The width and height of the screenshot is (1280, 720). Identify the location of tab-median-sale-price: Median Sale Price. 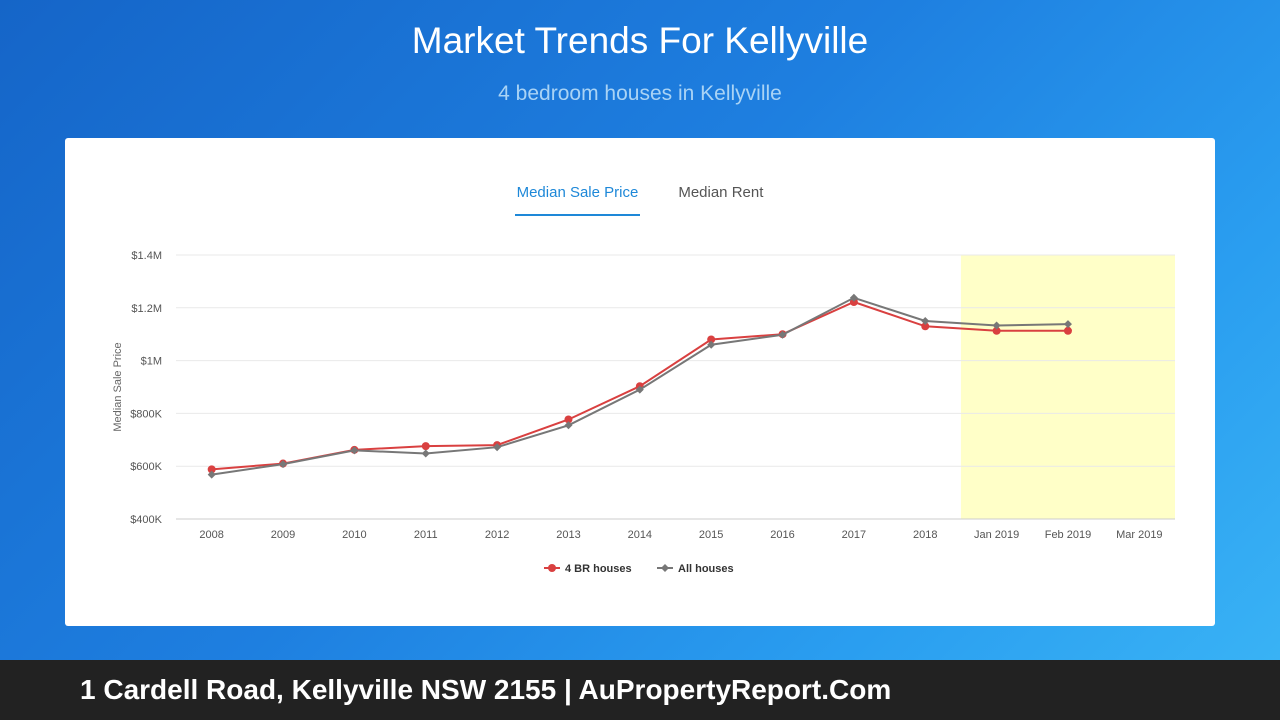
(577, 199).